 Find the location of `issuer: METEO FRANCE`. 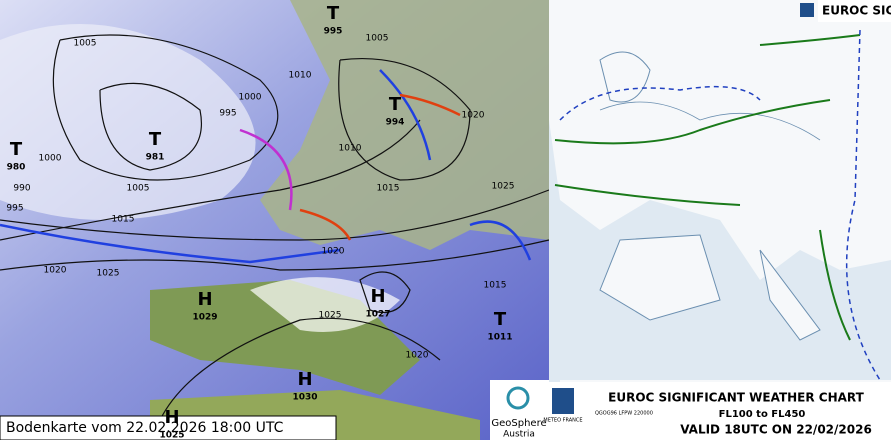

issuer: METEO FRANCE is located at coordinates (562, 421).